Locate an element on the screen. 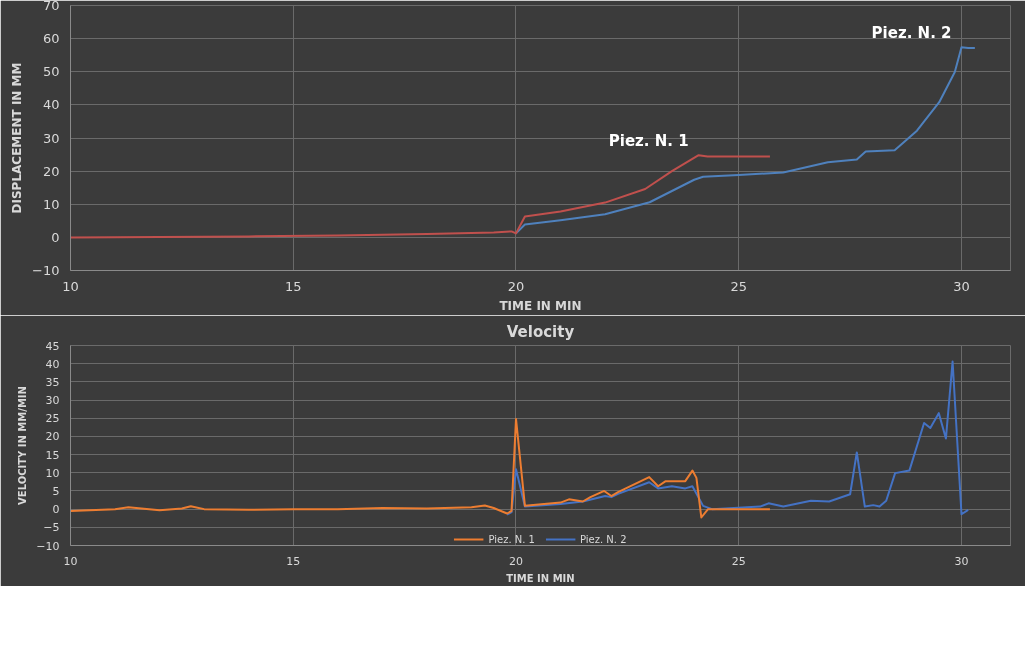  chart-title: Velocity is located at coordinates (540, 331).